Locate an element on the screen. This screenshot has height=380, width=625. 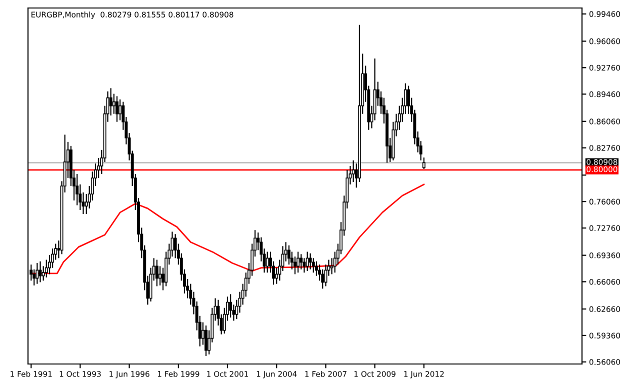
line-series is located at coordinates (227, 229).